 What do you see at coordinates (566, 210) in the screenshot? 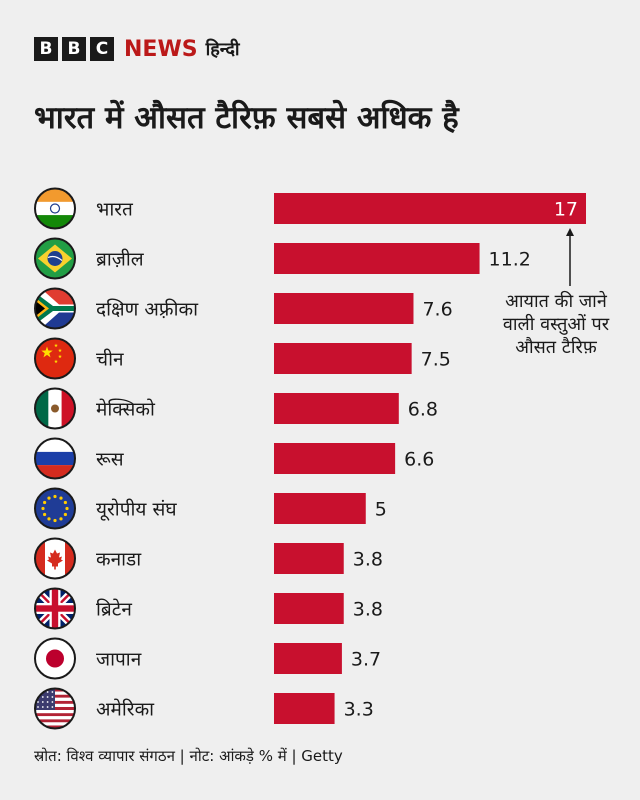
I see `value-label: 17` at bounding box center [566, 210].